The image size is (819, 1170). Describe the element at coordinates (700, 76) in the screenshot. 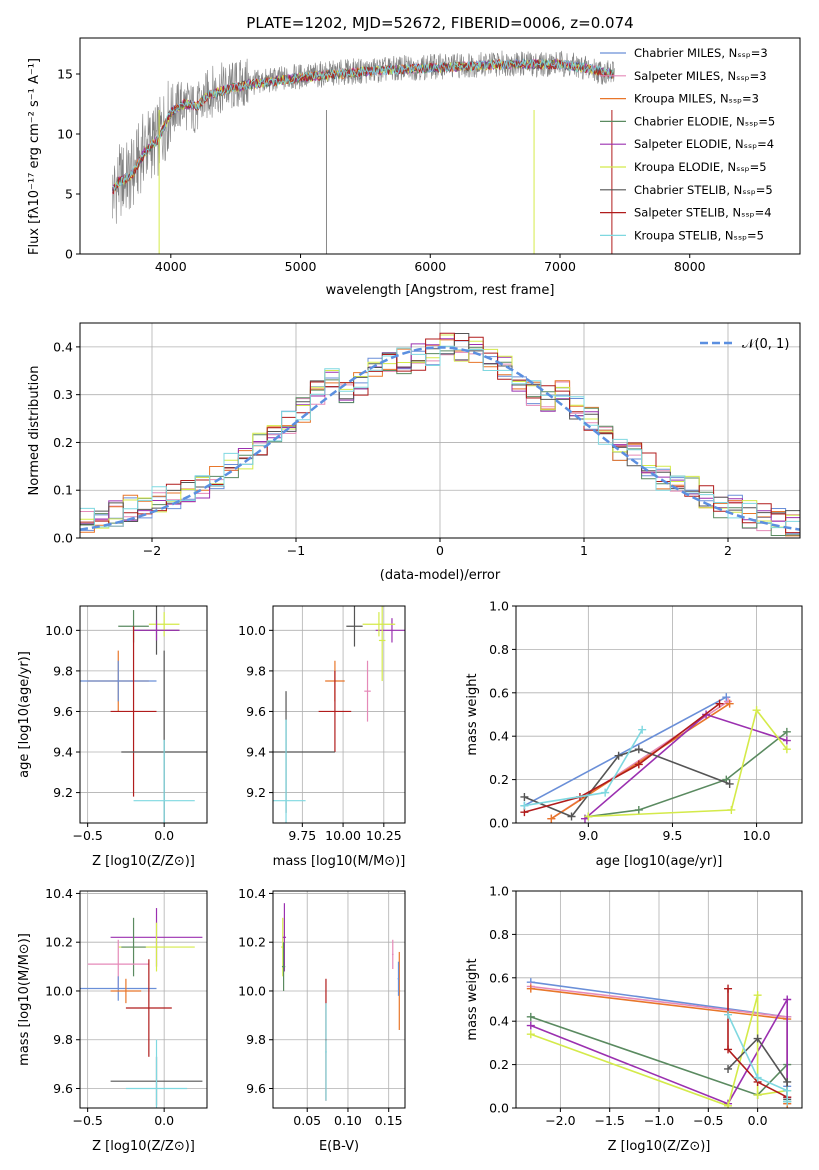

I see `legend-item: Salpeter MILES, Nₛₛₚ=3` at that location.